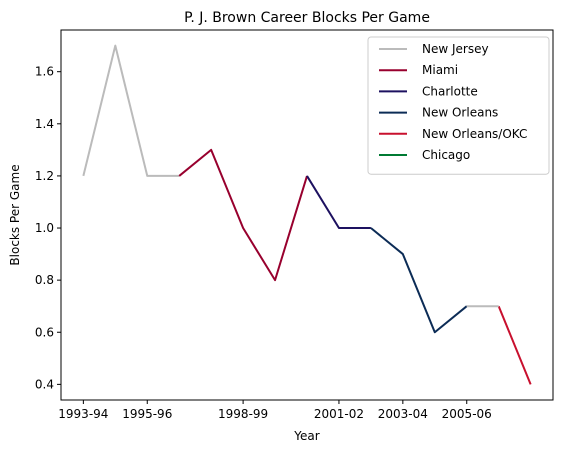  Describe the element at coordinates (440, 70) in the screenshot. I see `legend-label: Miami` at that location.